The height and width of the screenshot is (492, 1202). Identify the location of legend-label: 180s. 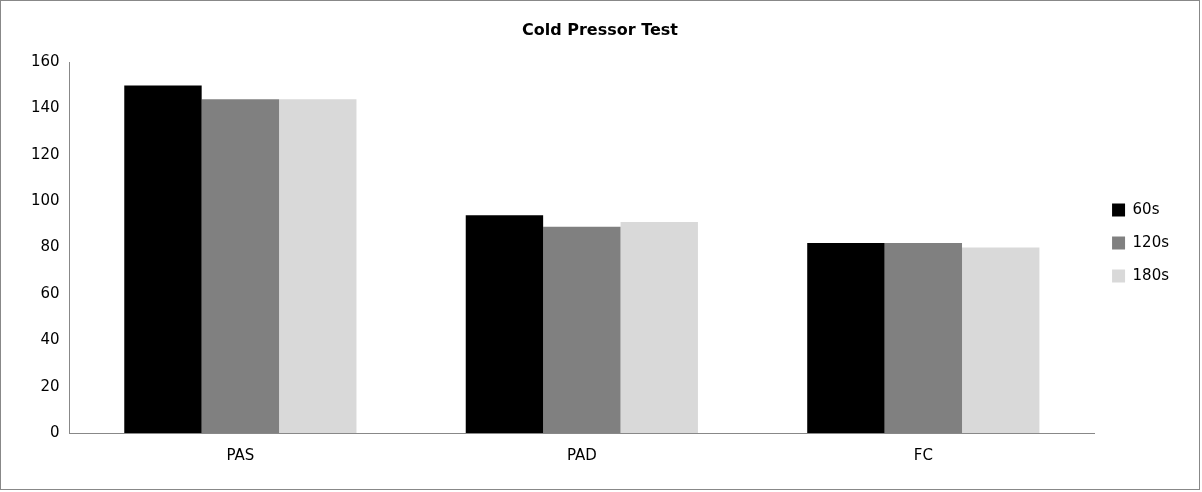
(1151, 274).